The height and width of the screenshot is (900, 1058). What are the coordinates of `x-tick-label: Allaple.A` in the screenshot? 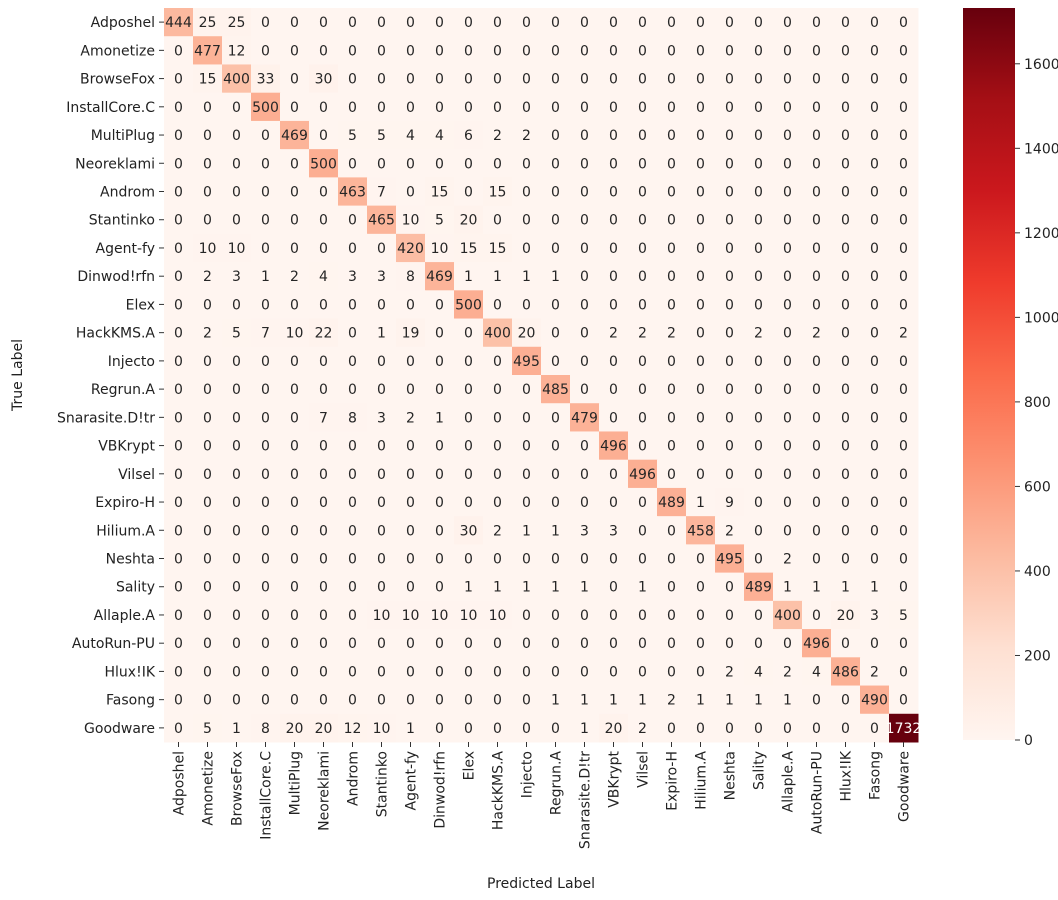 It's located at (789, 782).